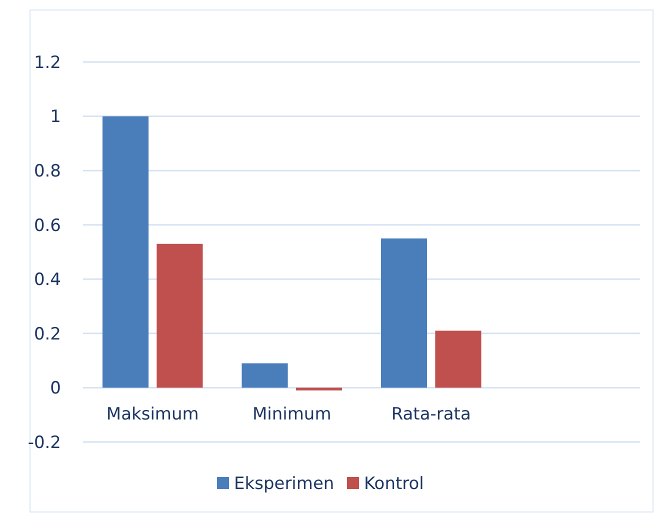  I want to click on legend-label: Eksperimen, so click(284, 484).